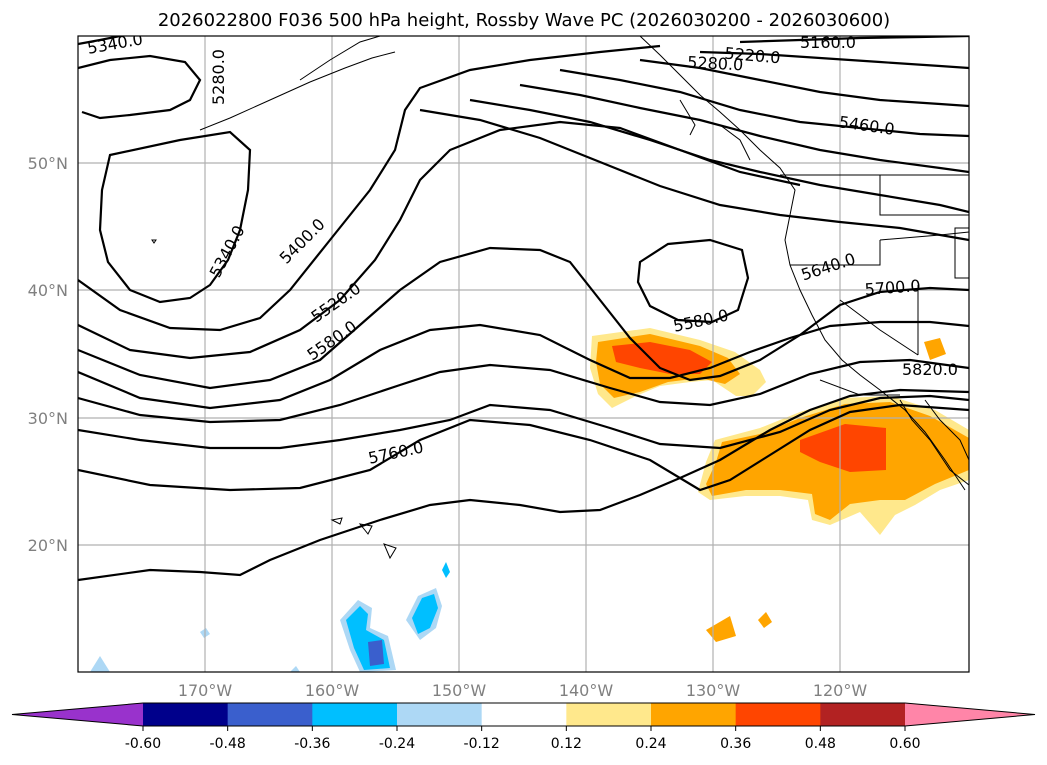 The width and height of the screenshot is (1047, 765). I want to click on lat-label: 20°N, so click(48, 545).